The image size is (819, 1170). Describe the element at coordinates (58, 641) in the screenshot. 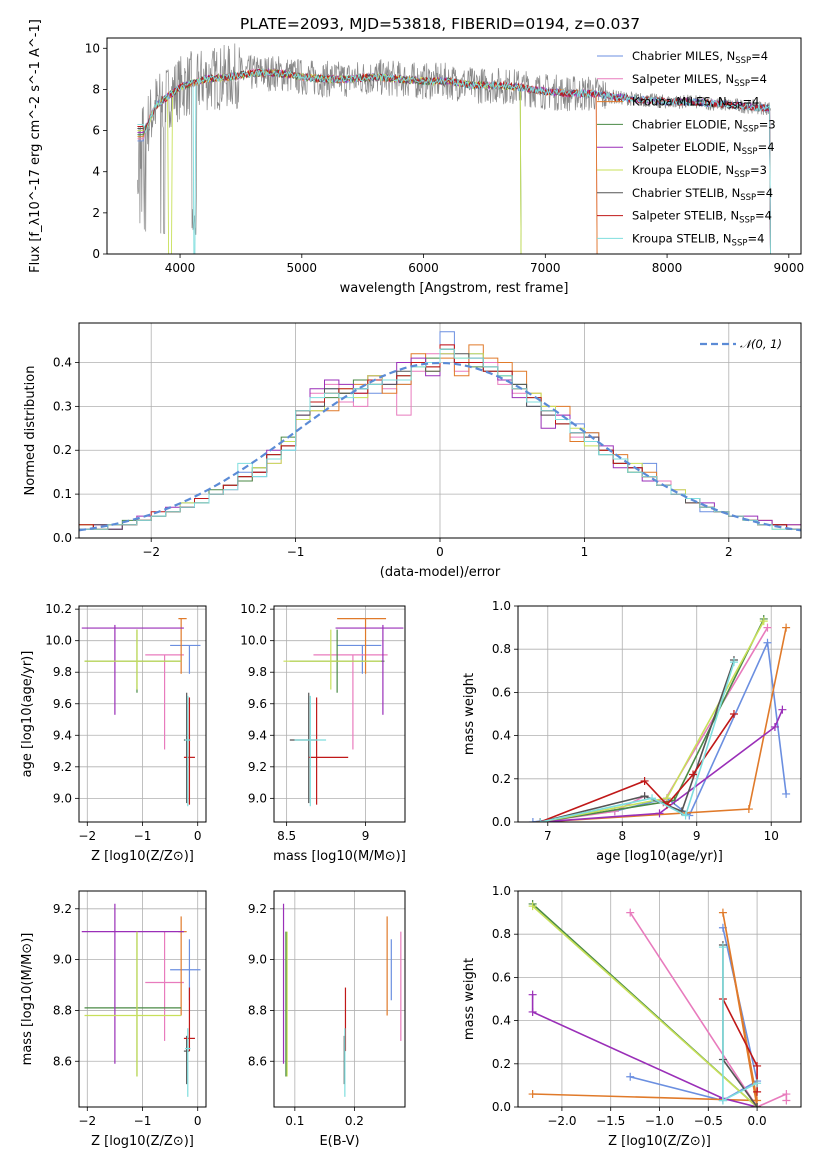

I see `y-tick-label: 10.0` at that location.